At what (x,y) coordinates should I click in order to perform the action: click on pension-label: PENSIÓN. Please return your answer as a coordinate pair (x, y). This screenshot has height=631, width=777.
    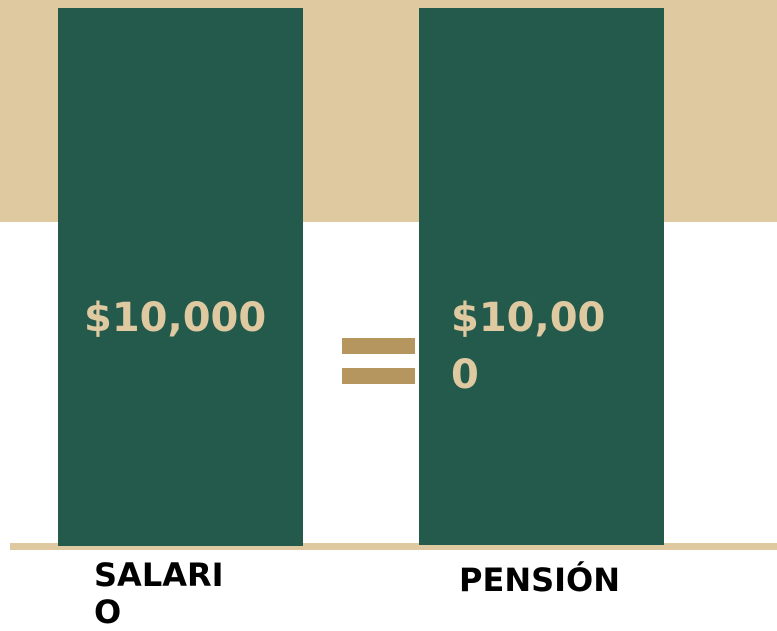
    Looking at the image, I should click on (540, 580).